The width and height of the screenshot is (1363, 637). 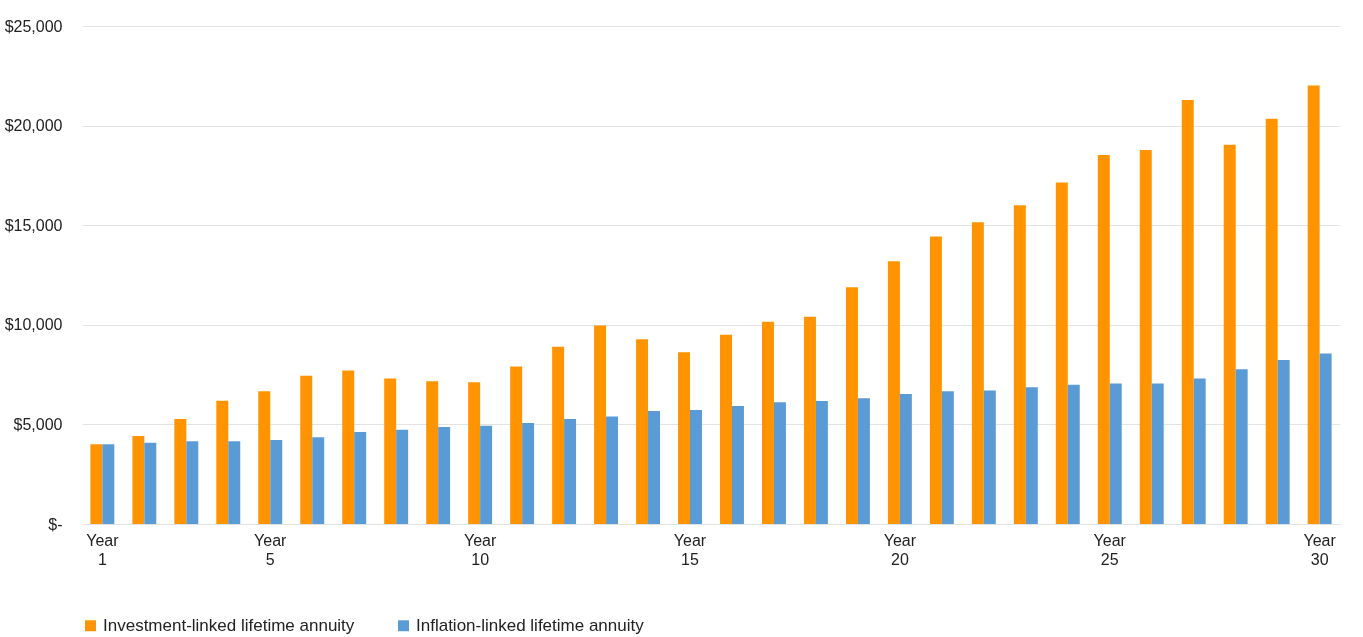 I want to click on legend-label: Investment-linked lifetime annuity, so click(x=229, y=625).